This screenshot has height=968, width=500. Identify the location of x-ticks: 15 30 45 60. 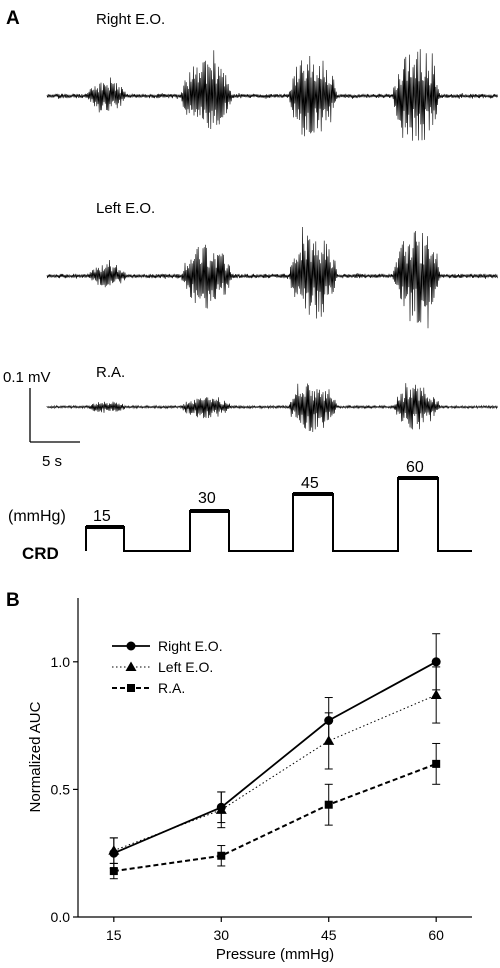
(275, 930).